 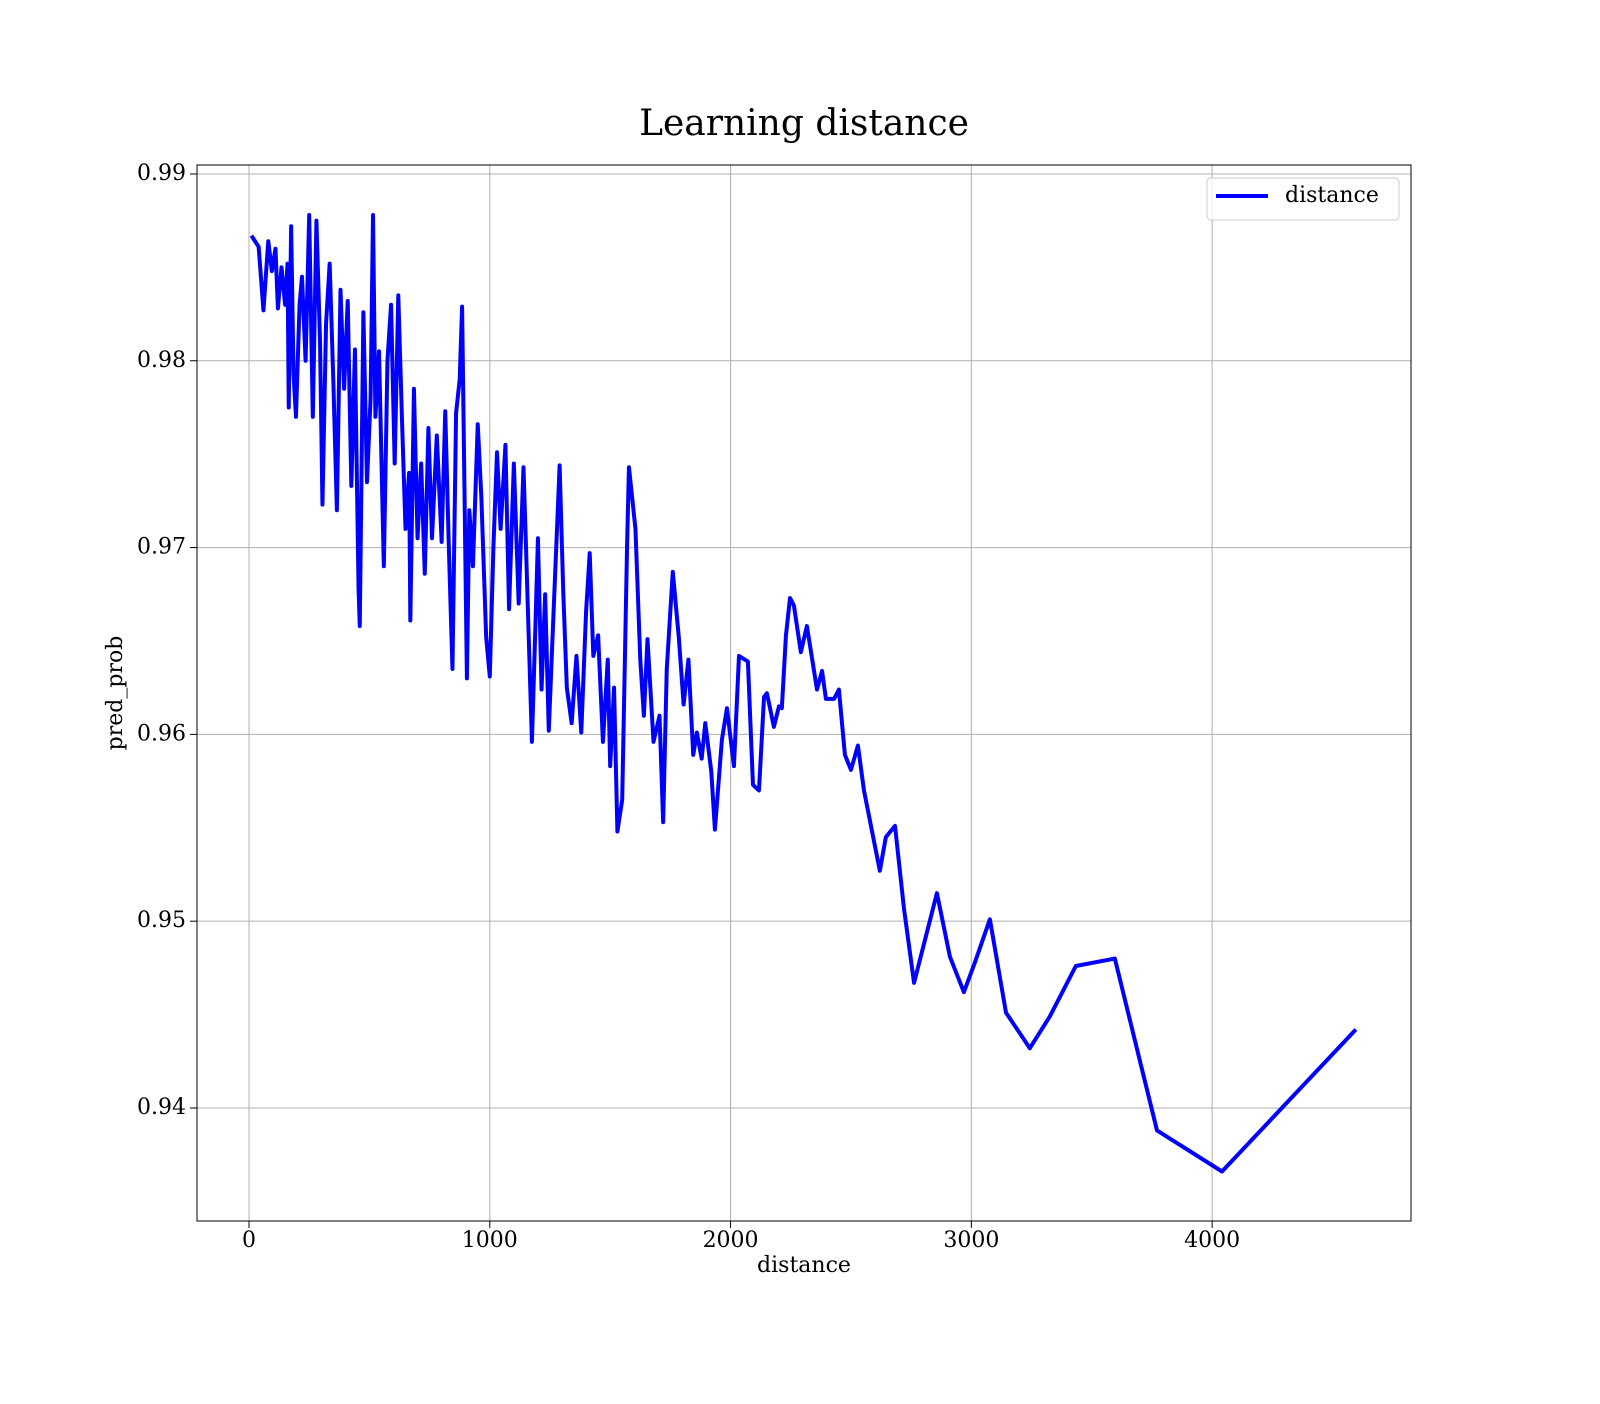 What do you see at coordinates (161, 733) in the screenshot?
I see `y-tick-label: 0.96` at bounding box center [161, 733].